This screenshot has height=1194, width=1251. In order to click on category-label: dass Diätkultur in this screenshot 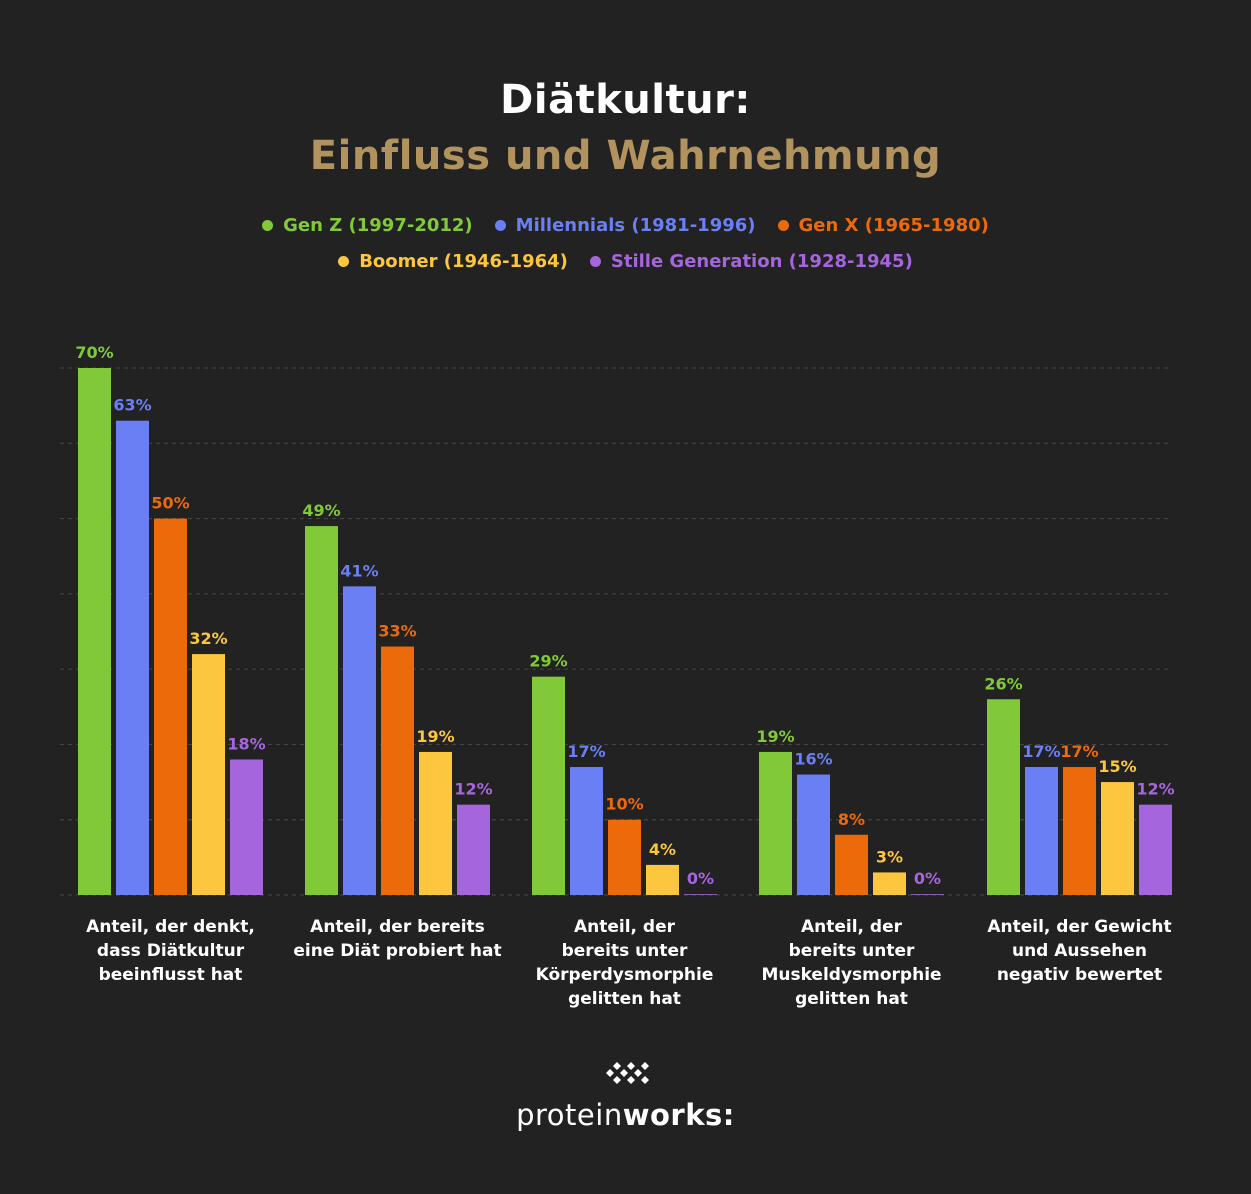, I will do `click(171, 951)`.